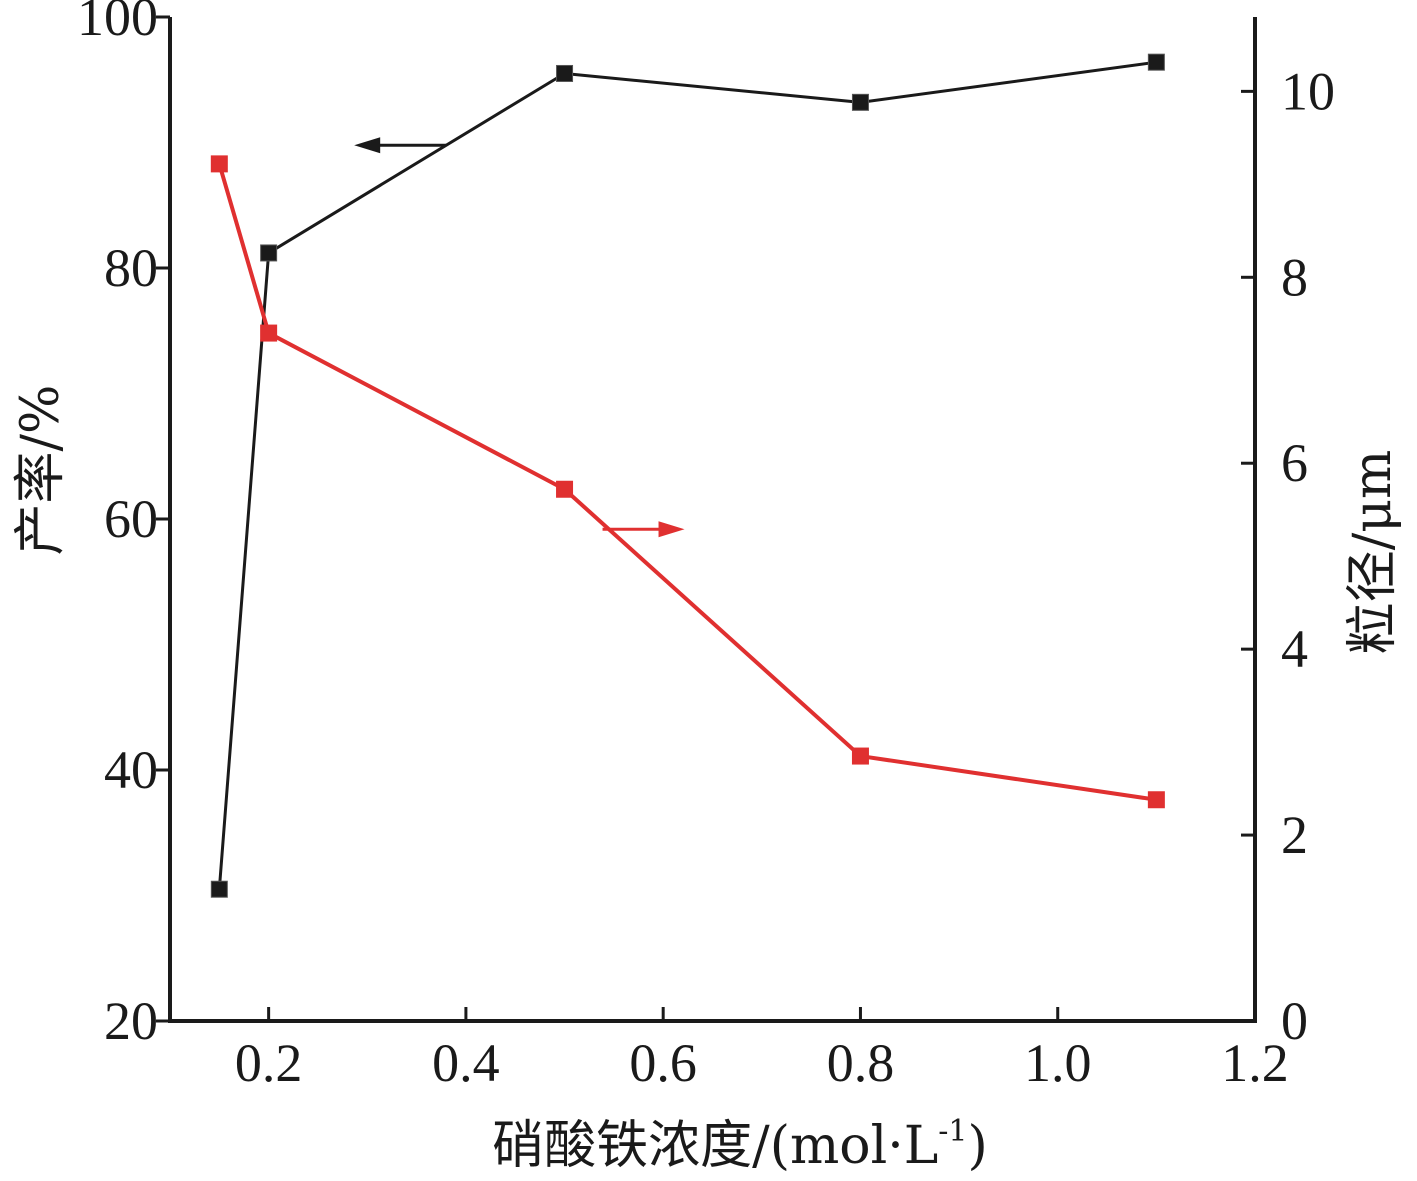 Image resolution: width=1417 pixels, height=1181 pixels. I want to click on x-tick-label: 0.2, so click(269, 1063).